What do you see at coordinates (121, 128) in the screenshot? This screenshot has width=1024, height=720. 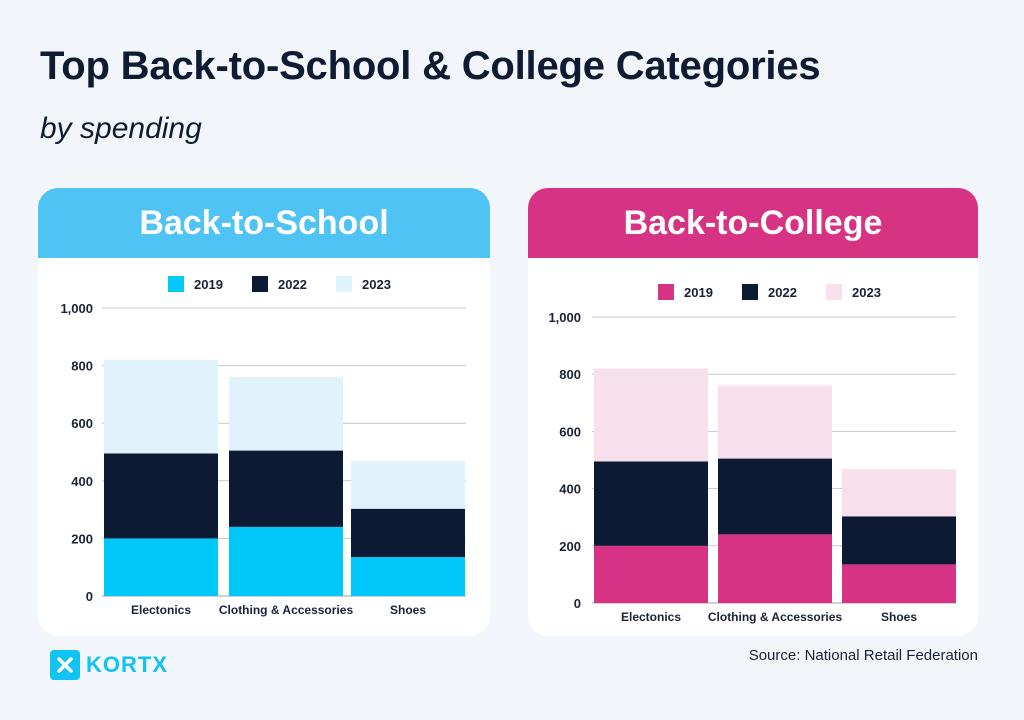 I see `page-subtitle: by spending` at bounding box center [121, 128].